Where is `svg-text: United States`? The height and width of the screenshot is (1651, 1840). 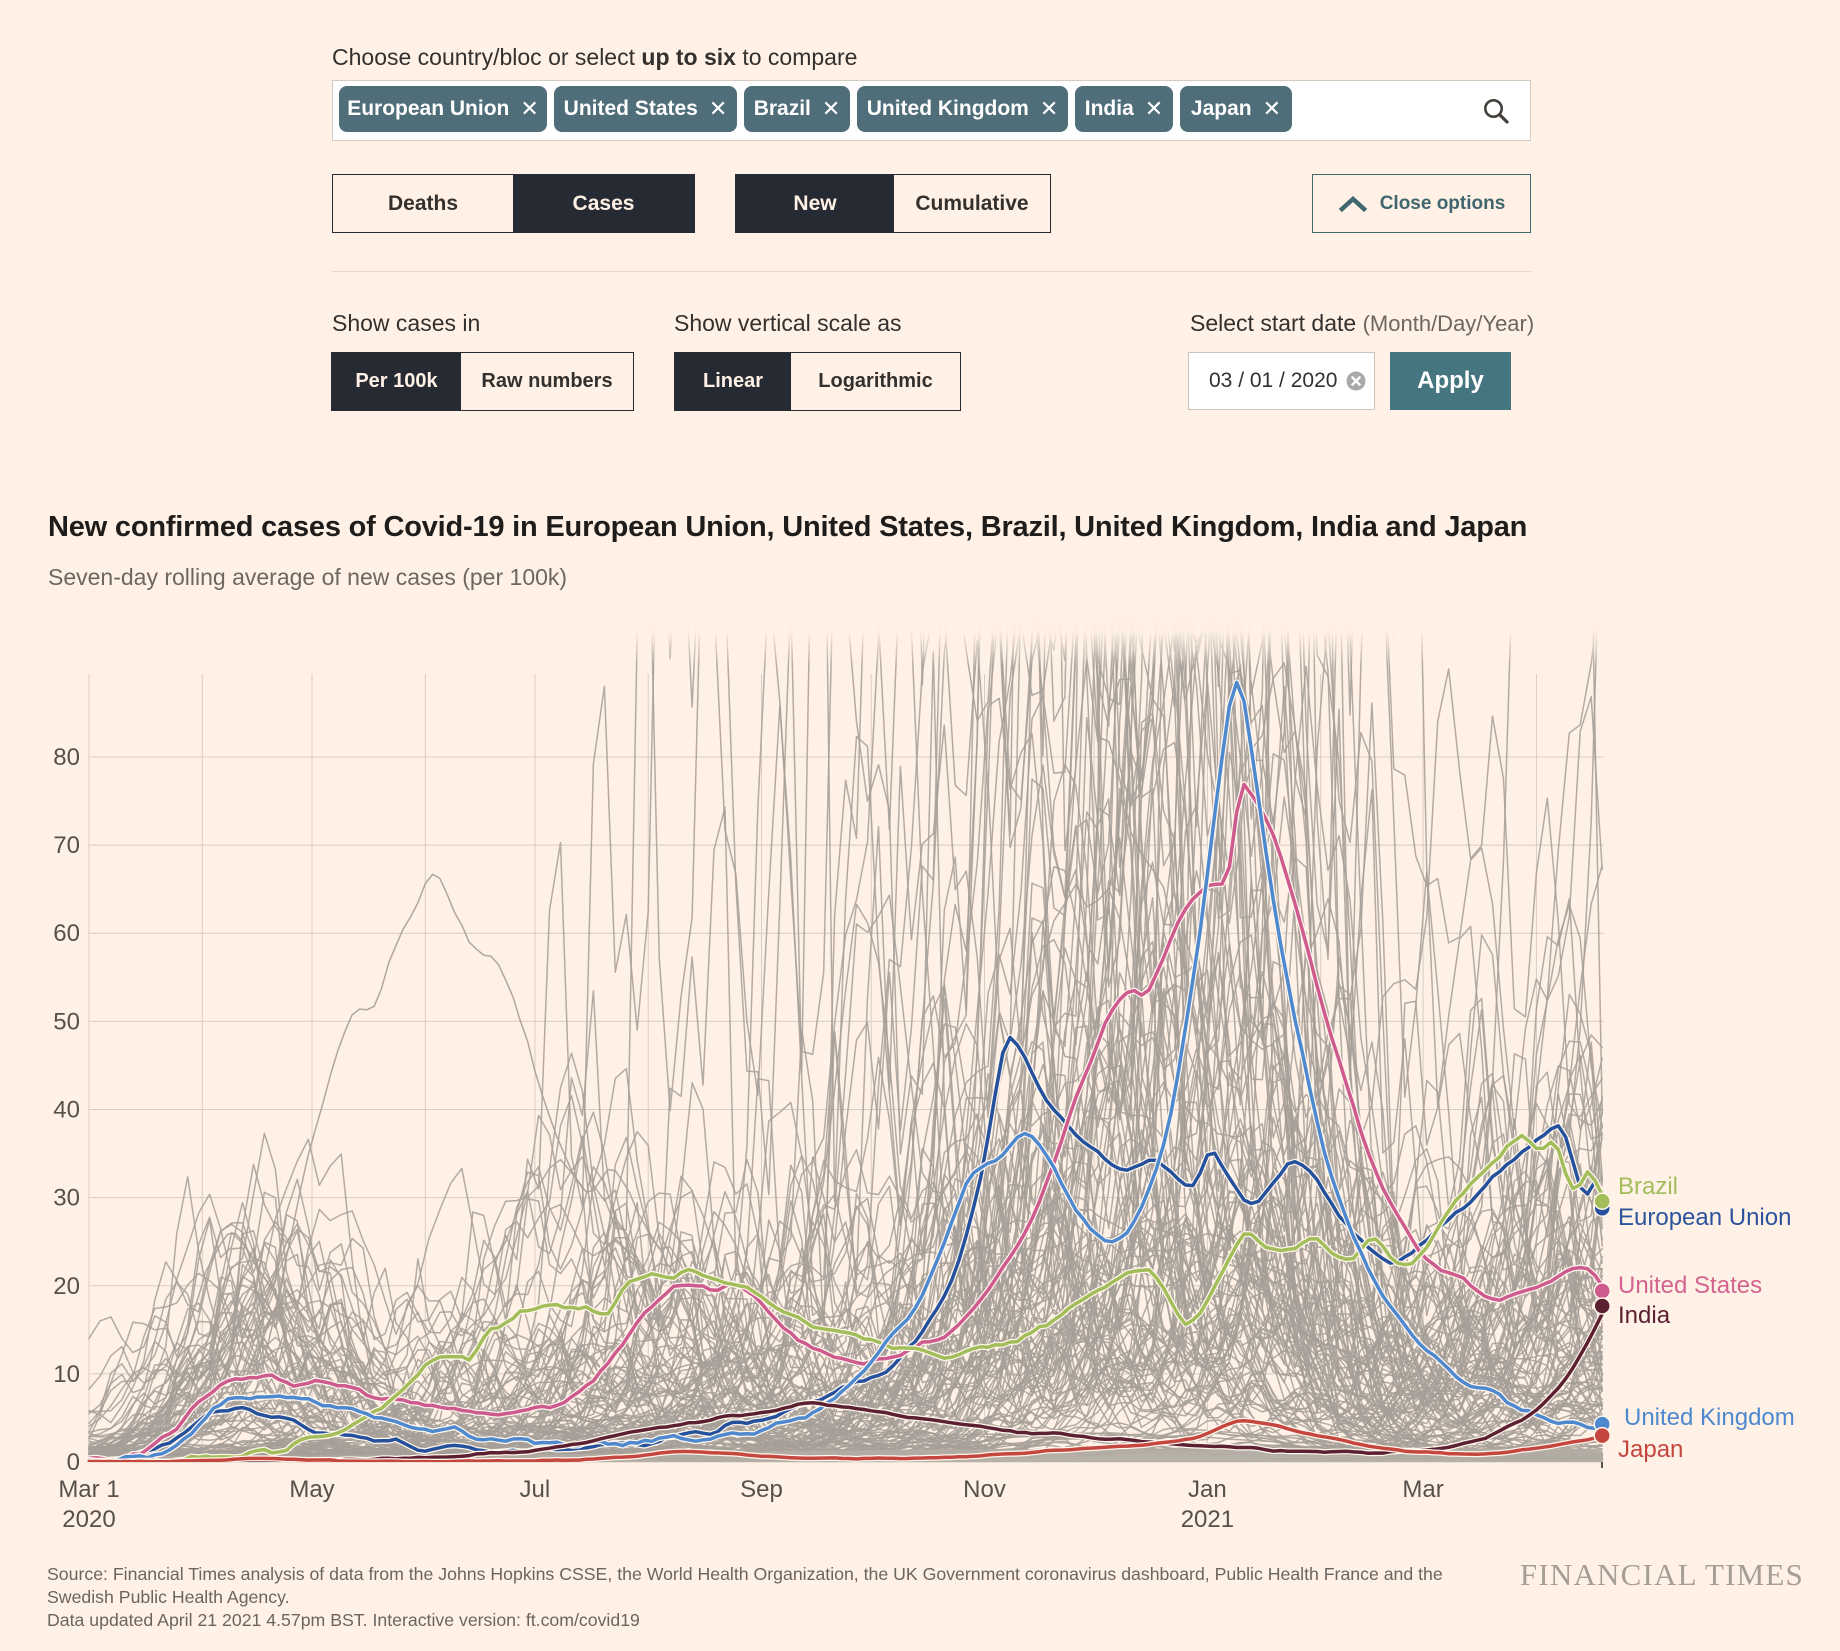
svg-text: United States is located at coordinates (1690, 1285).